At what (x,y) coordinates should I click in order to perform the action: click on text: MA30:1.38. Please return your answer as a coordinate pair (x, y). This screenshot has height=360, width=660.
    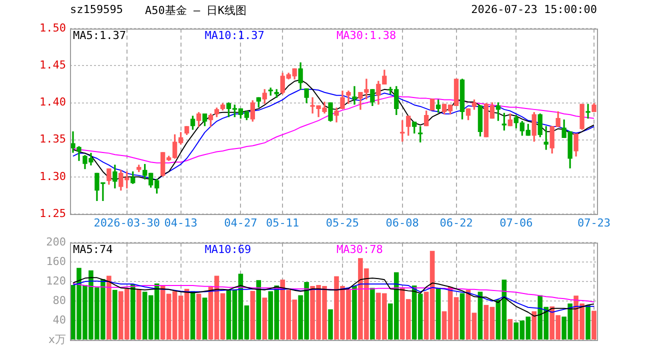
    Looking at the image, I should click on (366, 35).